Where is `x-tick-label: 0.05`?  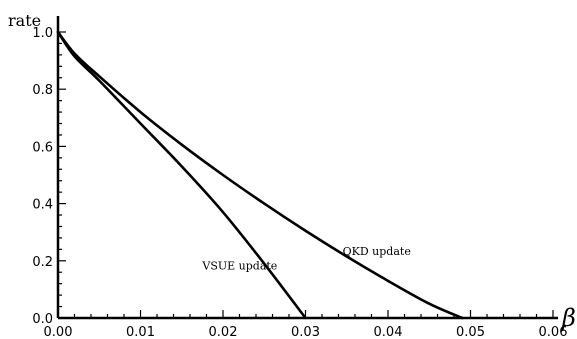 x-tick-label: 0.05 is located at coordinates (470, 332).